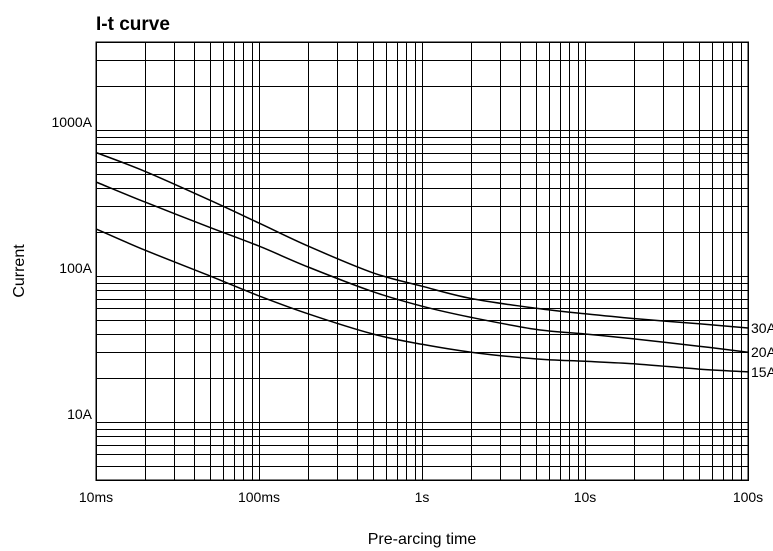  Describe the element at coordinates (96, 497) in the screenshot. I see `x-tick-label: 10ms` at that location.